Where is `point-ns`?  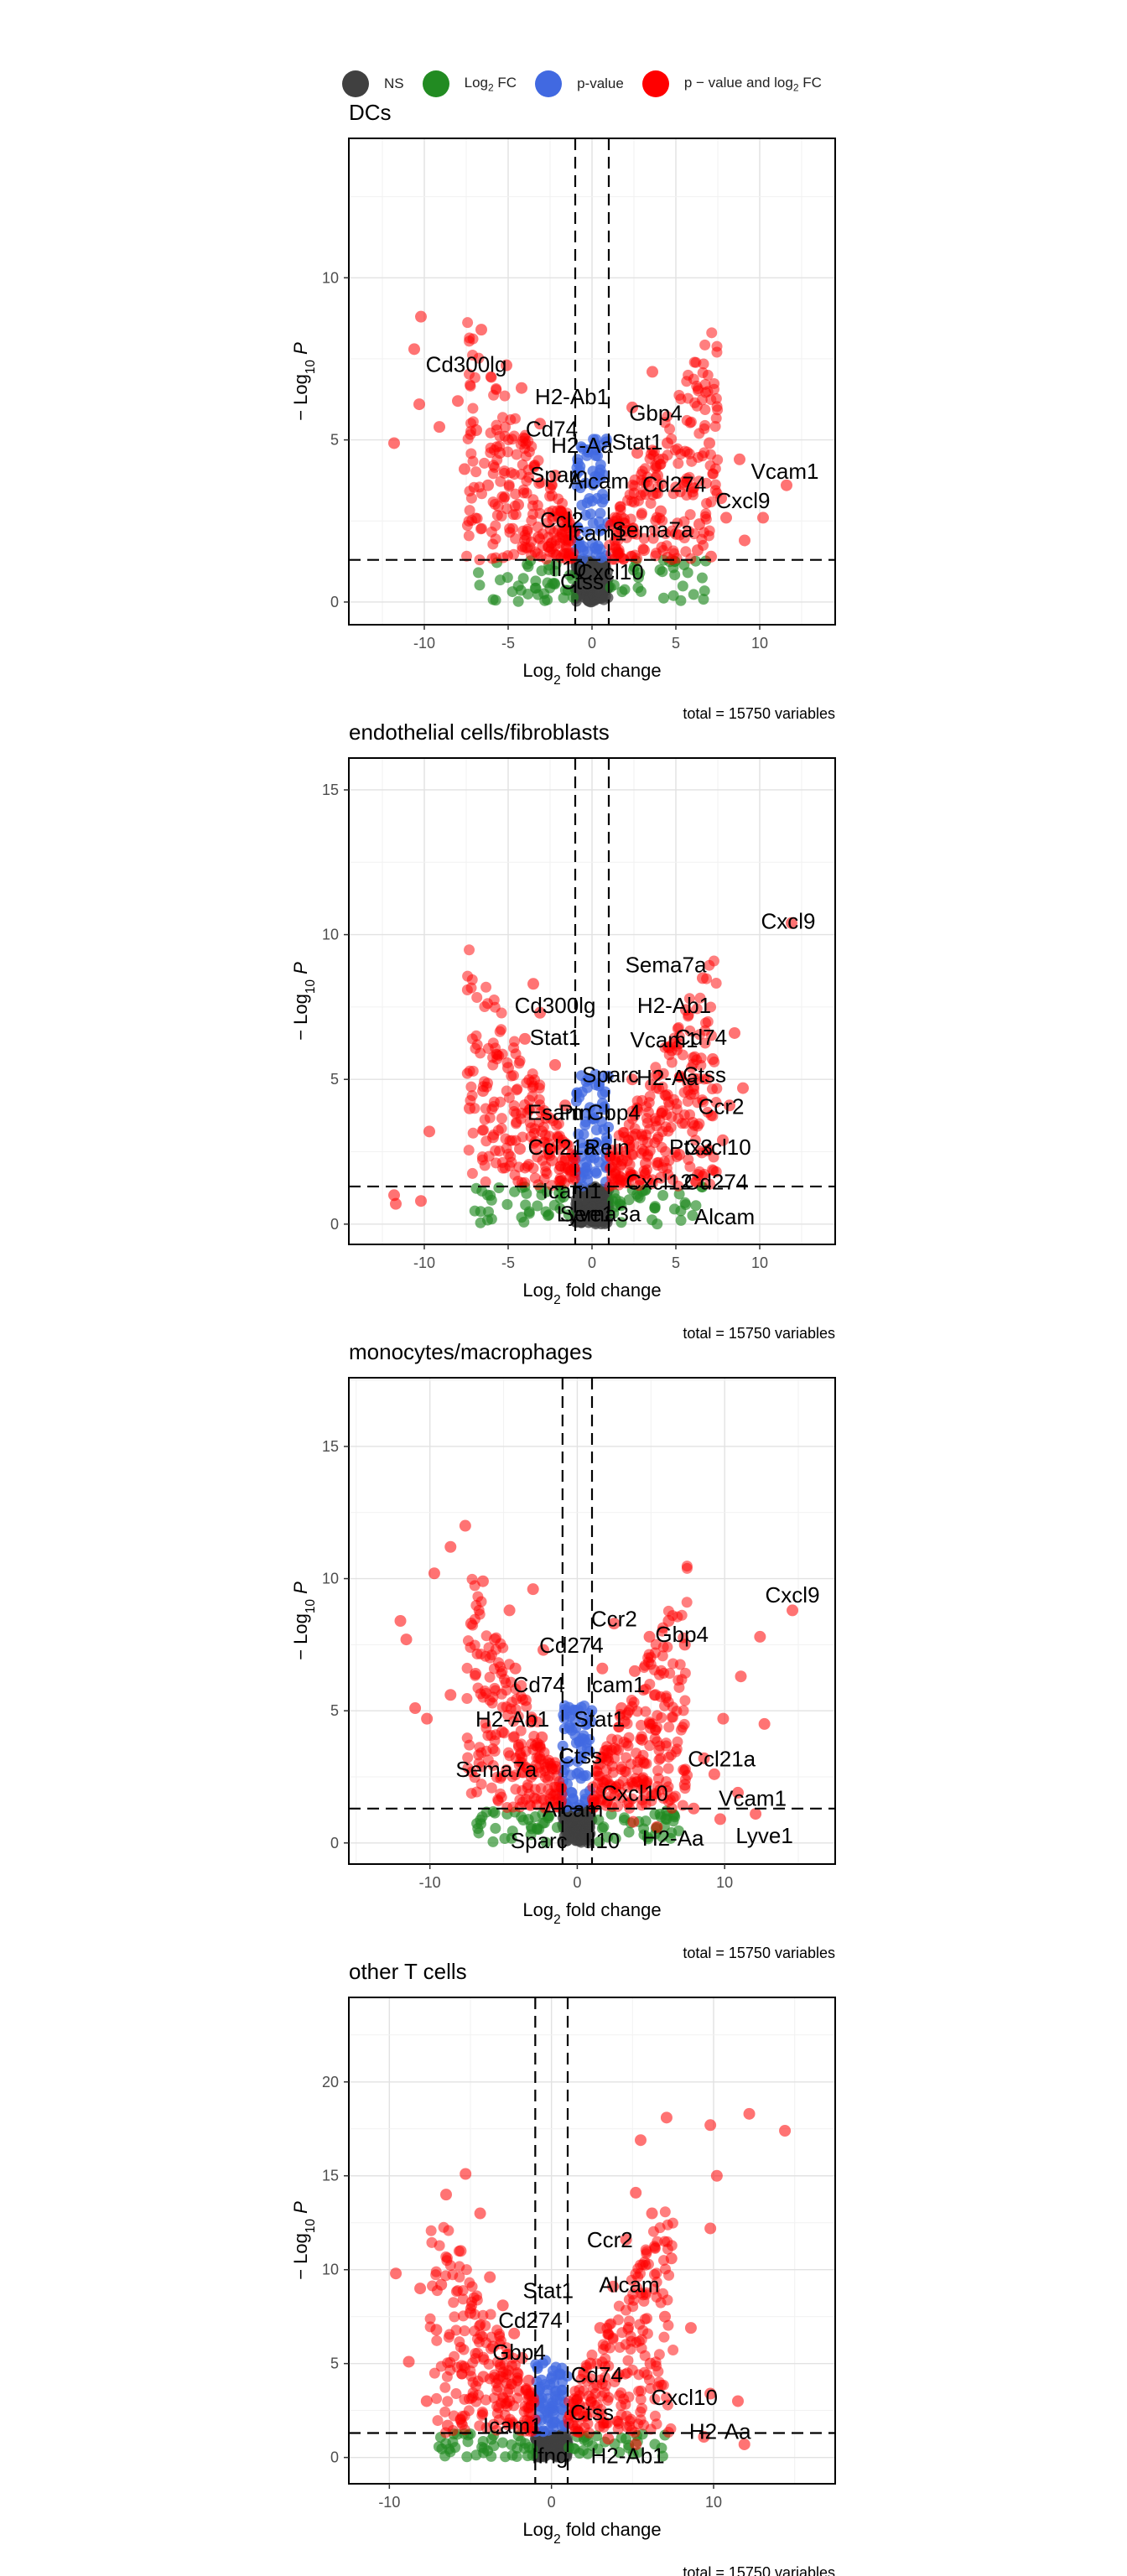
point-ns is located at coordinates (607, 1222).